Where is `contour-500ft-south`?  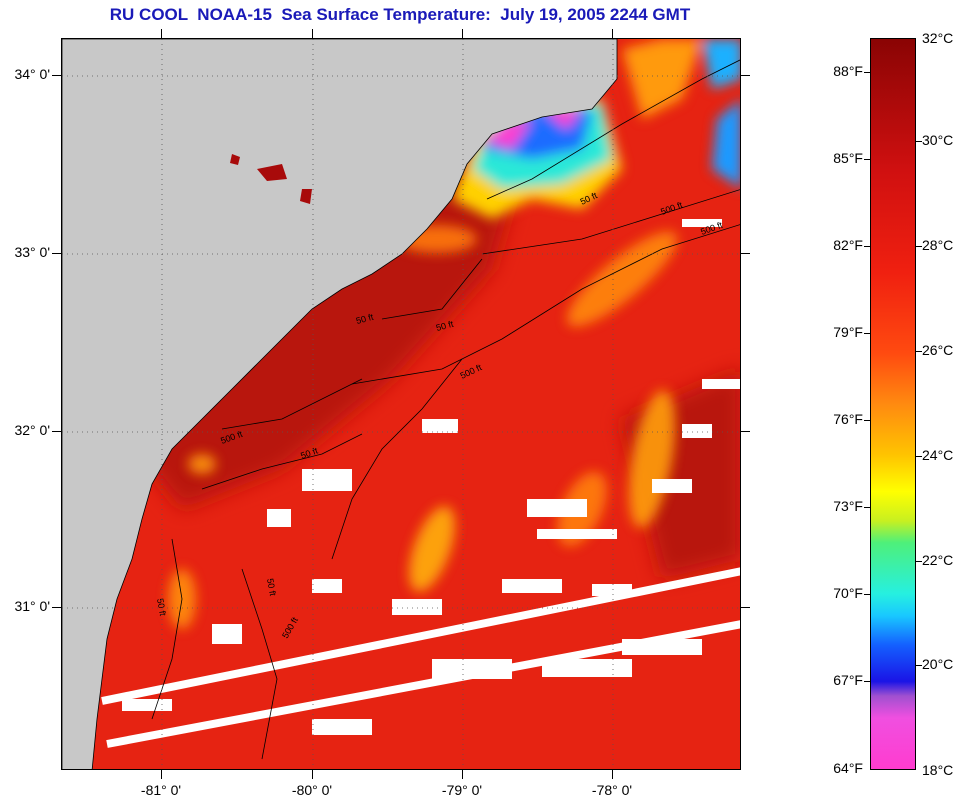 contour-500ft-south is located at coordinates (282, 461).